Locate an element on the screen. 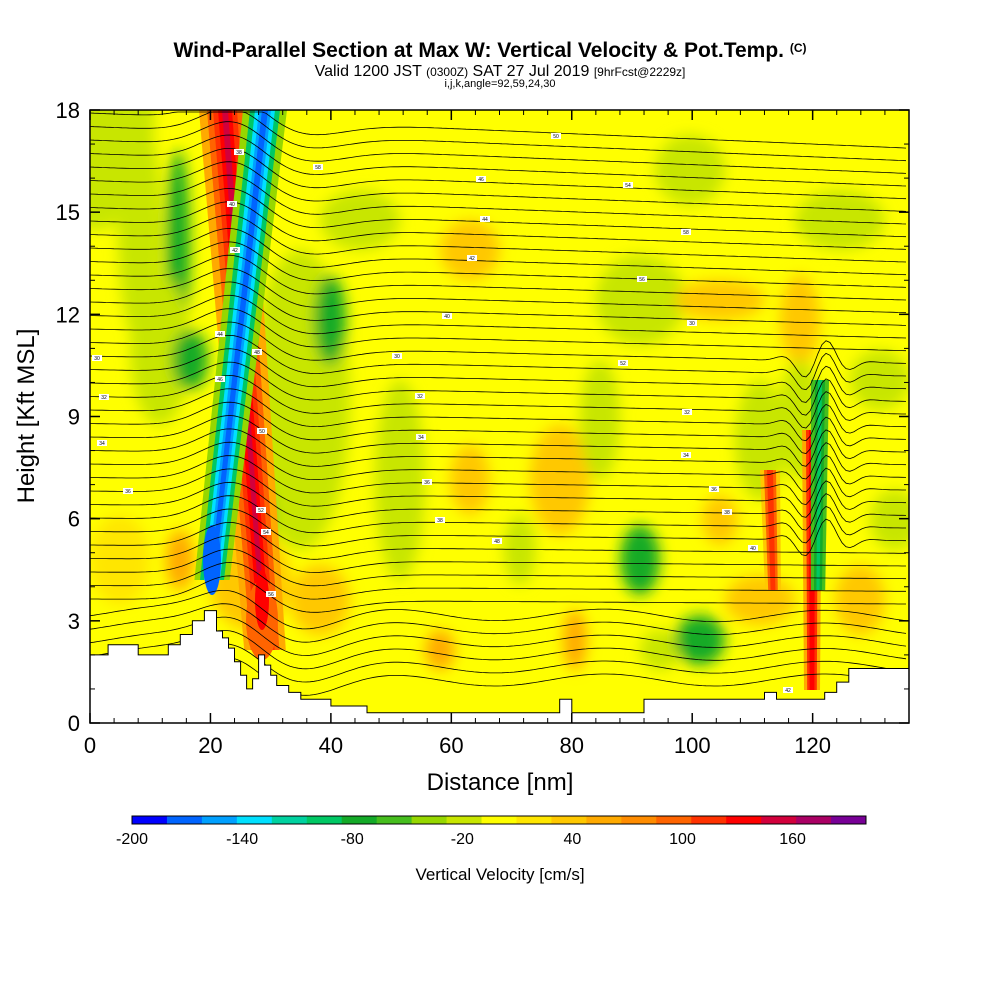  contour-label: 52 is located at coordinates (623, 364).